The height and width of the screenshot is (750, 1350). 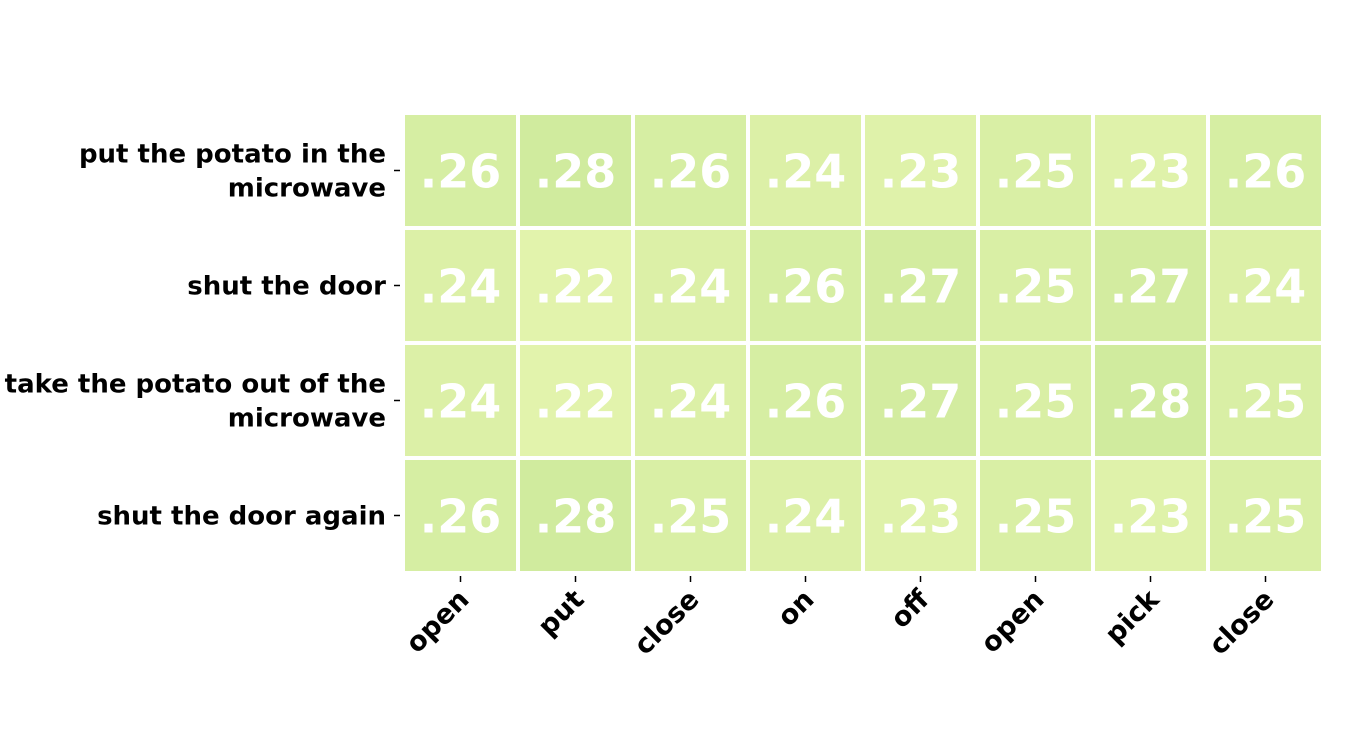 What do you see at coordinates (796, 608) in the screenshot?
I see `column-label: on` at bounding box center [796, 608].